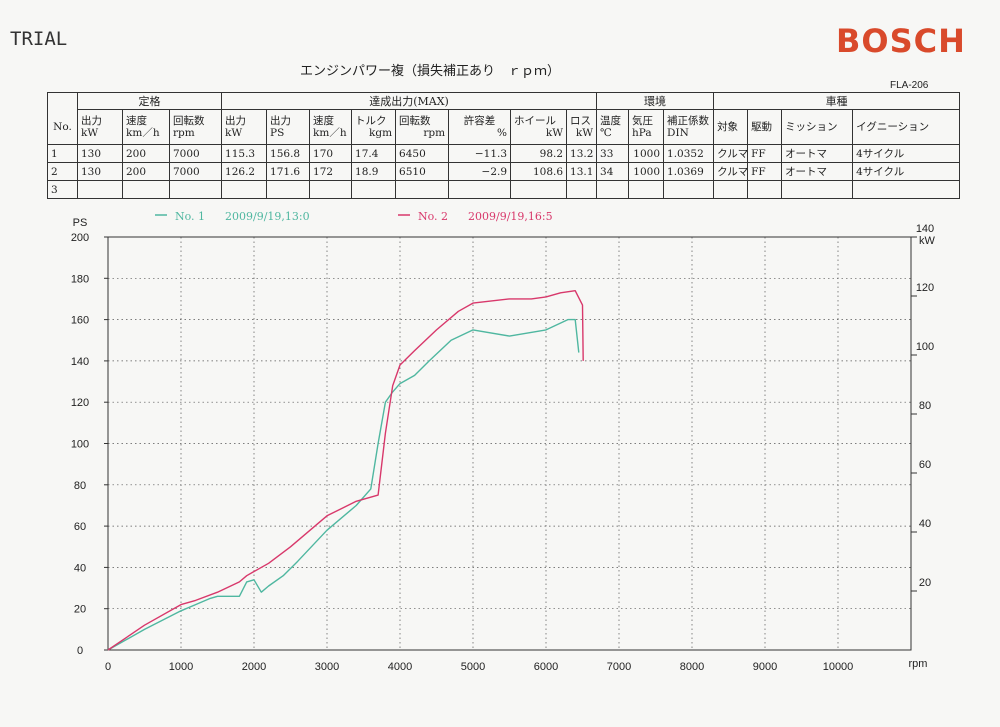 This screenshot has height=727, width=1000. Describe the element at coordinates (643, 121) in the screenshot. I see `column-header-label: 気圧` at that location.